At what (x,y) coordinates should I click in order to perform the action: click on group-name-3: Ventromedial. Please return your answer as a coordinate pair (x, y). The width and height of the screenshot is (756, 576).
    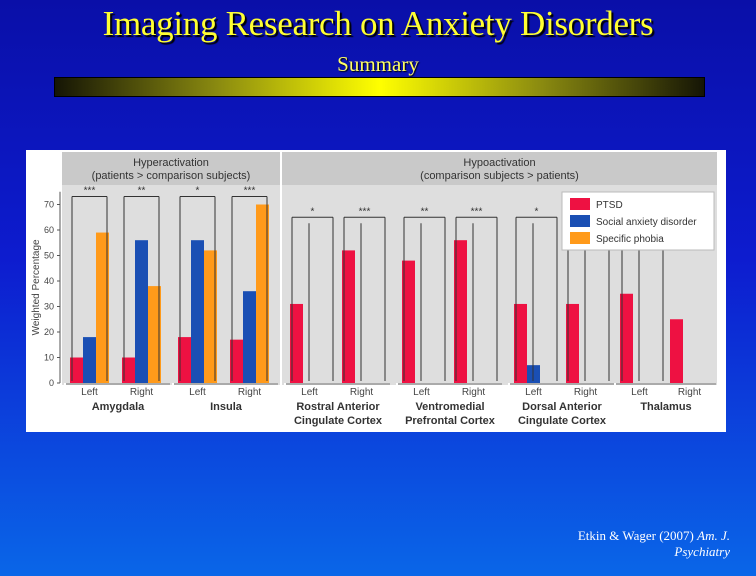
    Looking at the image, I should click on (449, 407).